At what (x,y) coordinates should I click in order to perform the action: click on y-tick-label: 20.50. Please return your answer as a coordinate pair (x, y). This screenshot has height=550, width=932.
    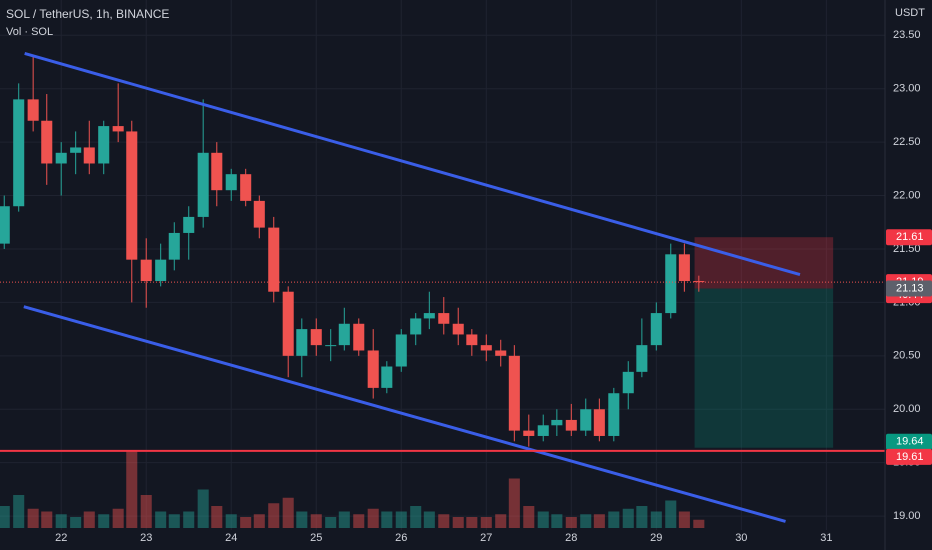
    Looking at the image, I should click on (907, 356).